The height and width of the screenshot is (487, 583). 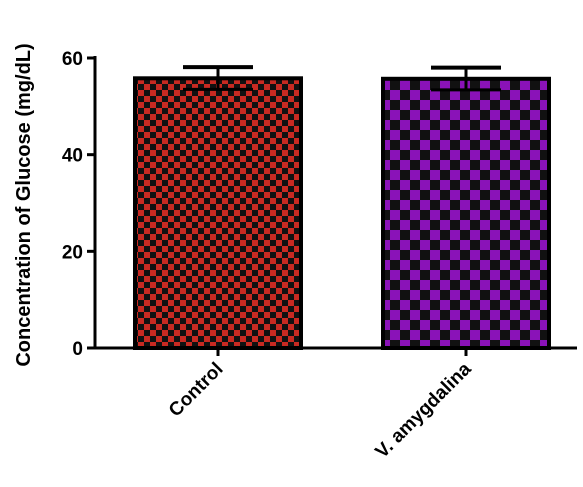 I want to click on y-ticks: 0 20 40 60, so click(x=78, y=204).